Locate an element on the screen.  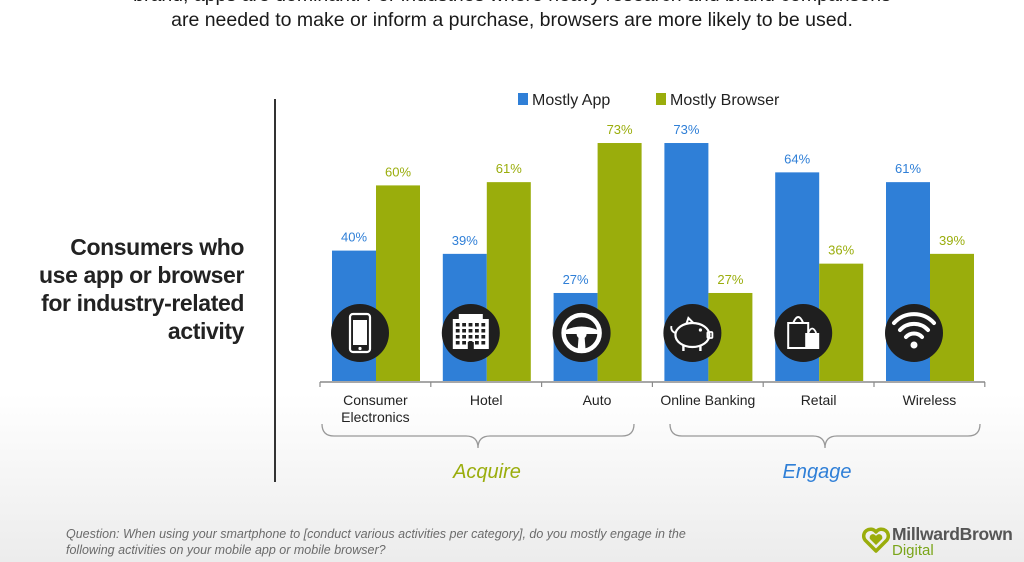
icon-circle-retail is located at coordinates (803, 333).